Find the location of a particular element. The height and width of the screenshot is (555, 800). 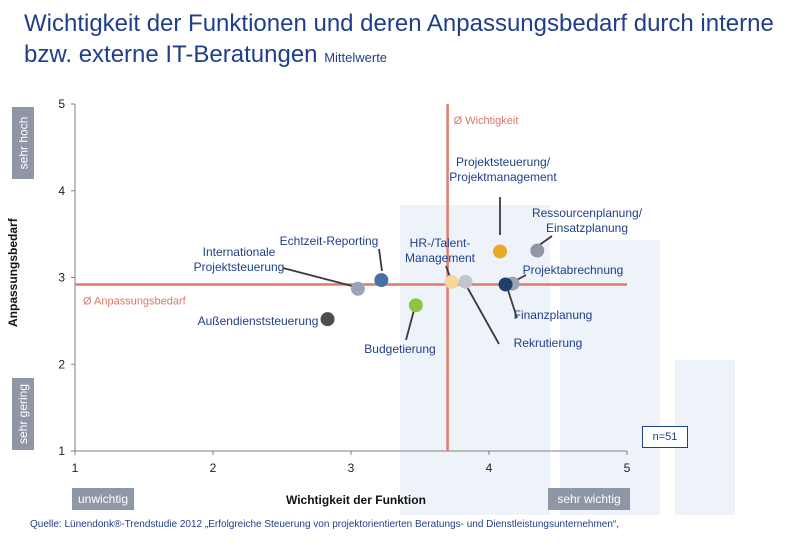

x-tick-label: 1 is located at coordinates (75, 468).